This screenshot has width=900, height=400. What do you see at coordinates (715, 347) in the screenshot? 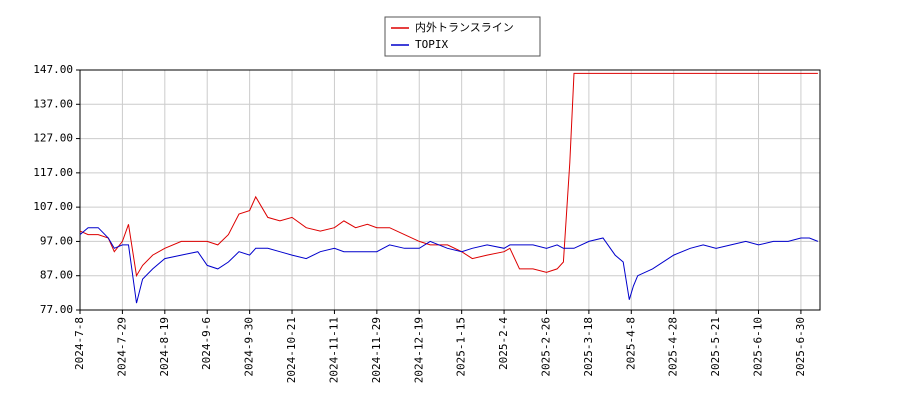
I see `x-tick-label: 2025-5-21` at bounding box center [715, 347].